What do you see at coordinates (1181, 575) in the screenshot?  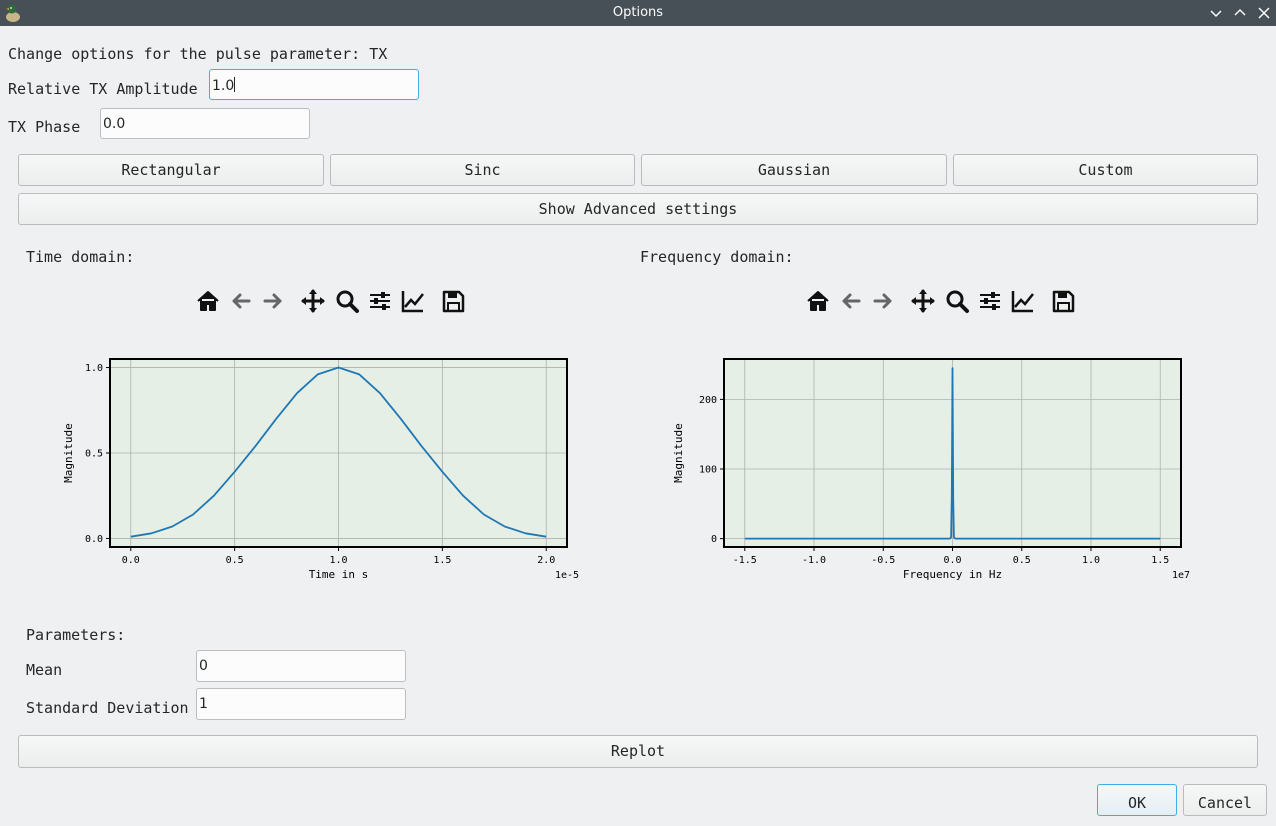 I see `x-axis-offset-text: 1e7` at bounding box center [1181, 575].